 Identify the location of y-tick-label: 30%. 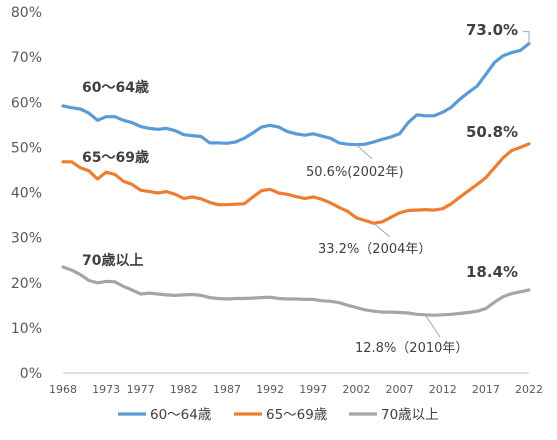
(26, 239).